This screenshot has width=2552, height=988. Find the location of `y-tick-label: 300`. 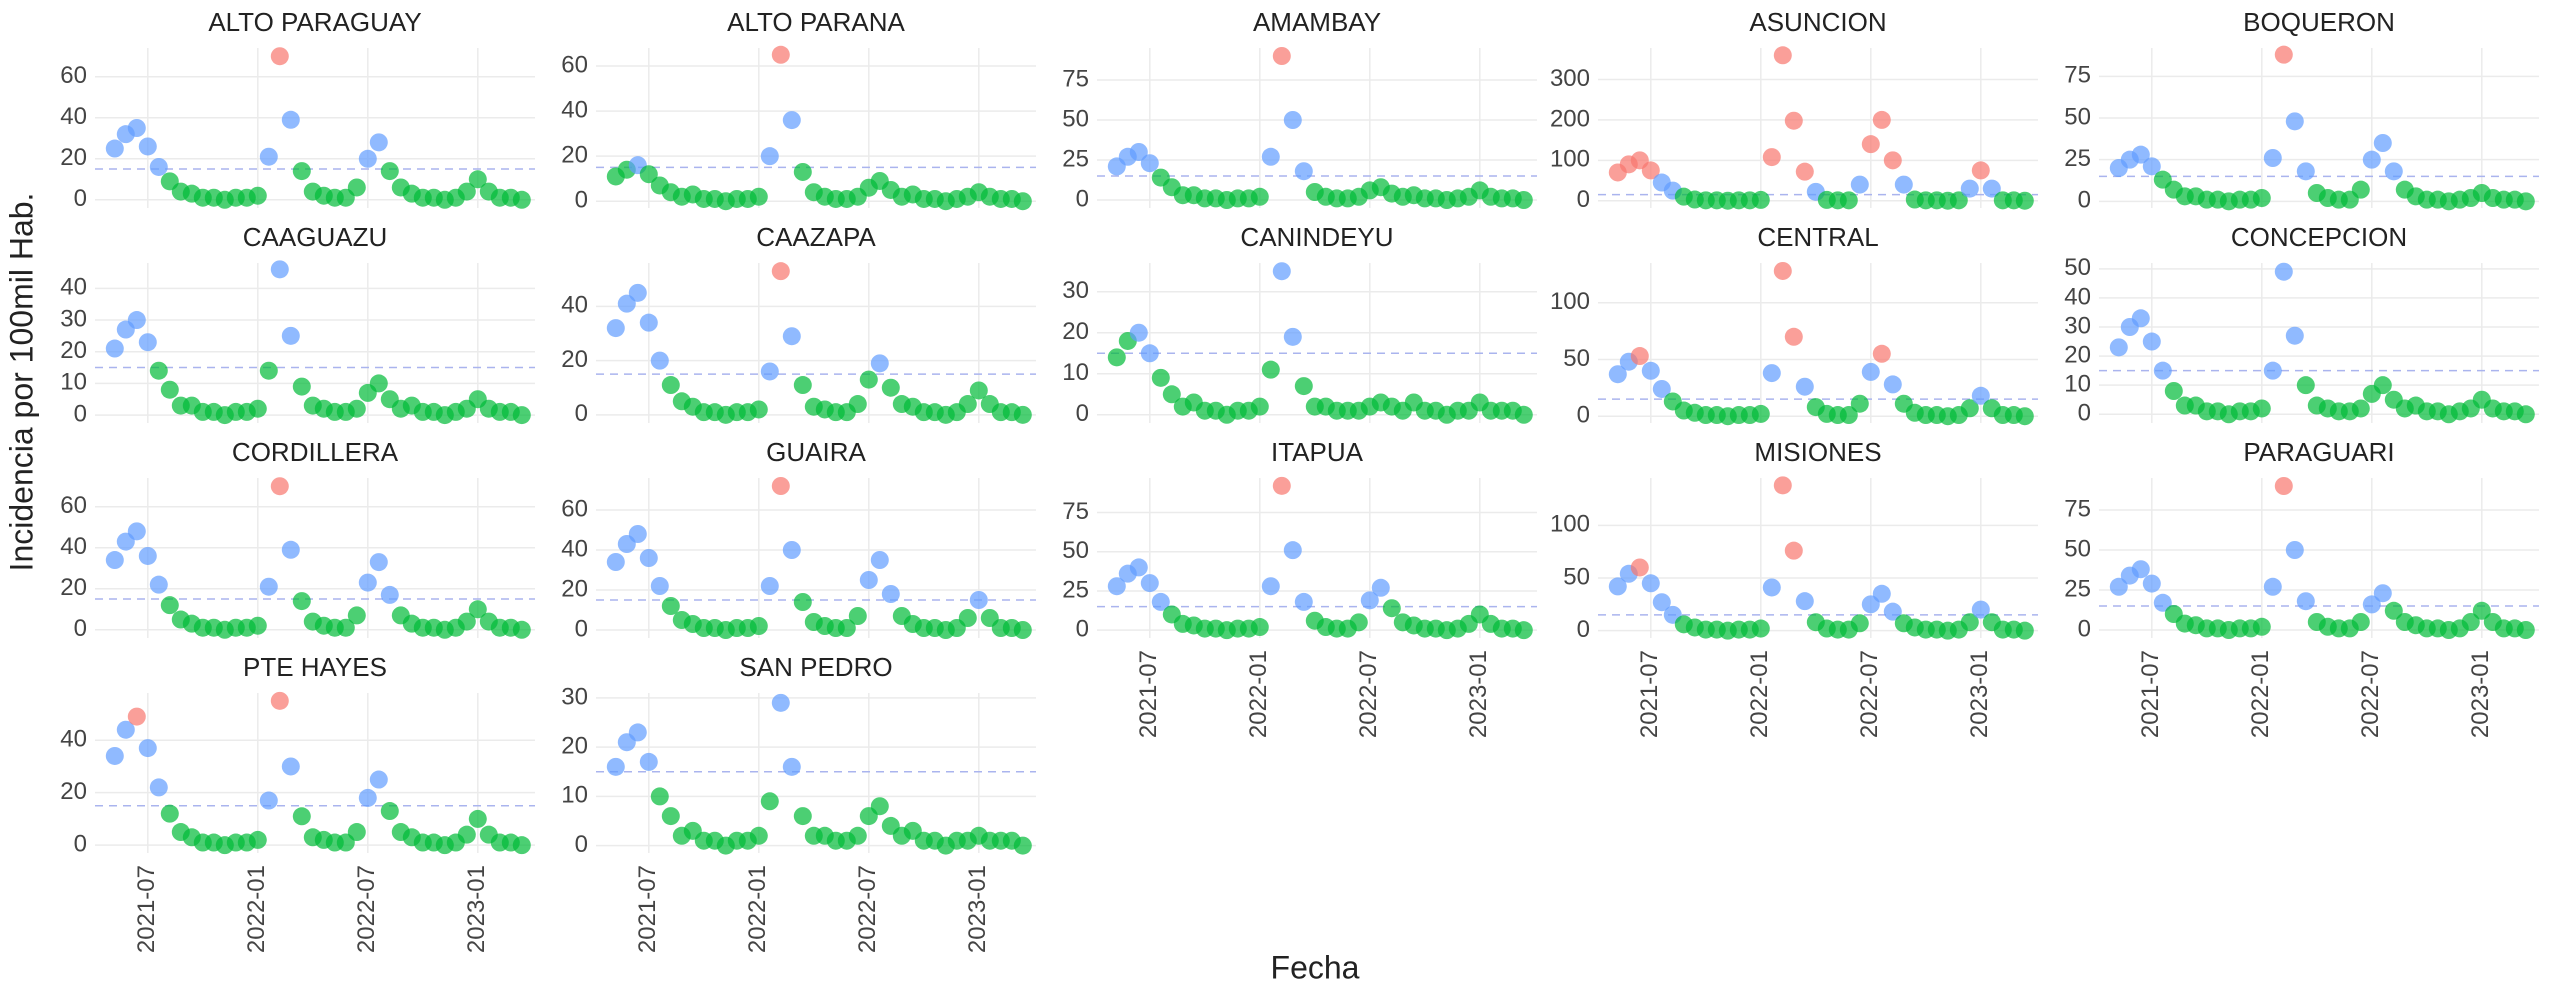

y-tick-label: 300 is located at coordinates (1570, 78).